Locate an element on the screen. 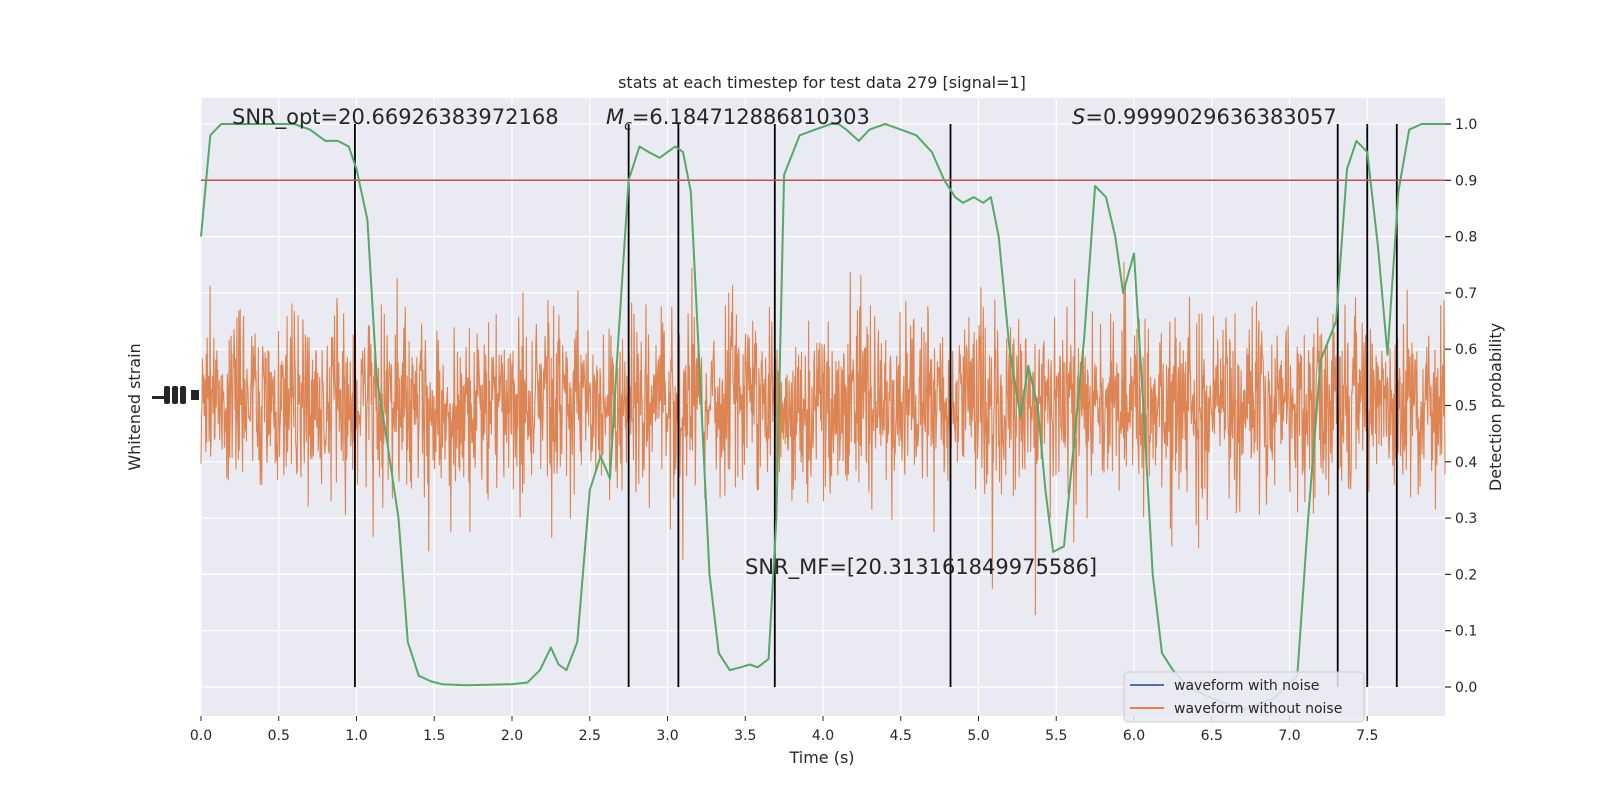  annotation-snr-opt: SNR_opt=20.66926383972168 is located at coordinates (395, 117).